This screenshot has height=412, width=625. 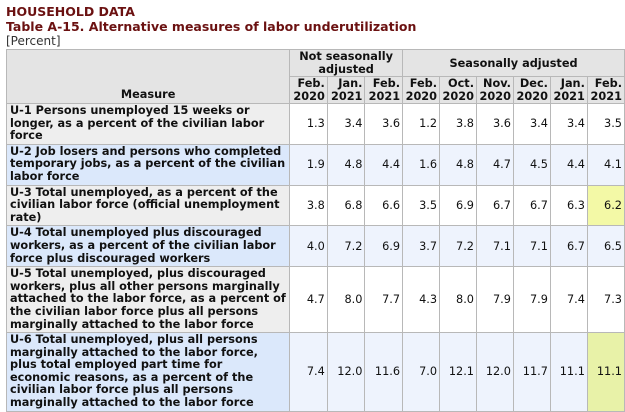 I want to click on value-cell: 11.6, so click(x=384, y=372).